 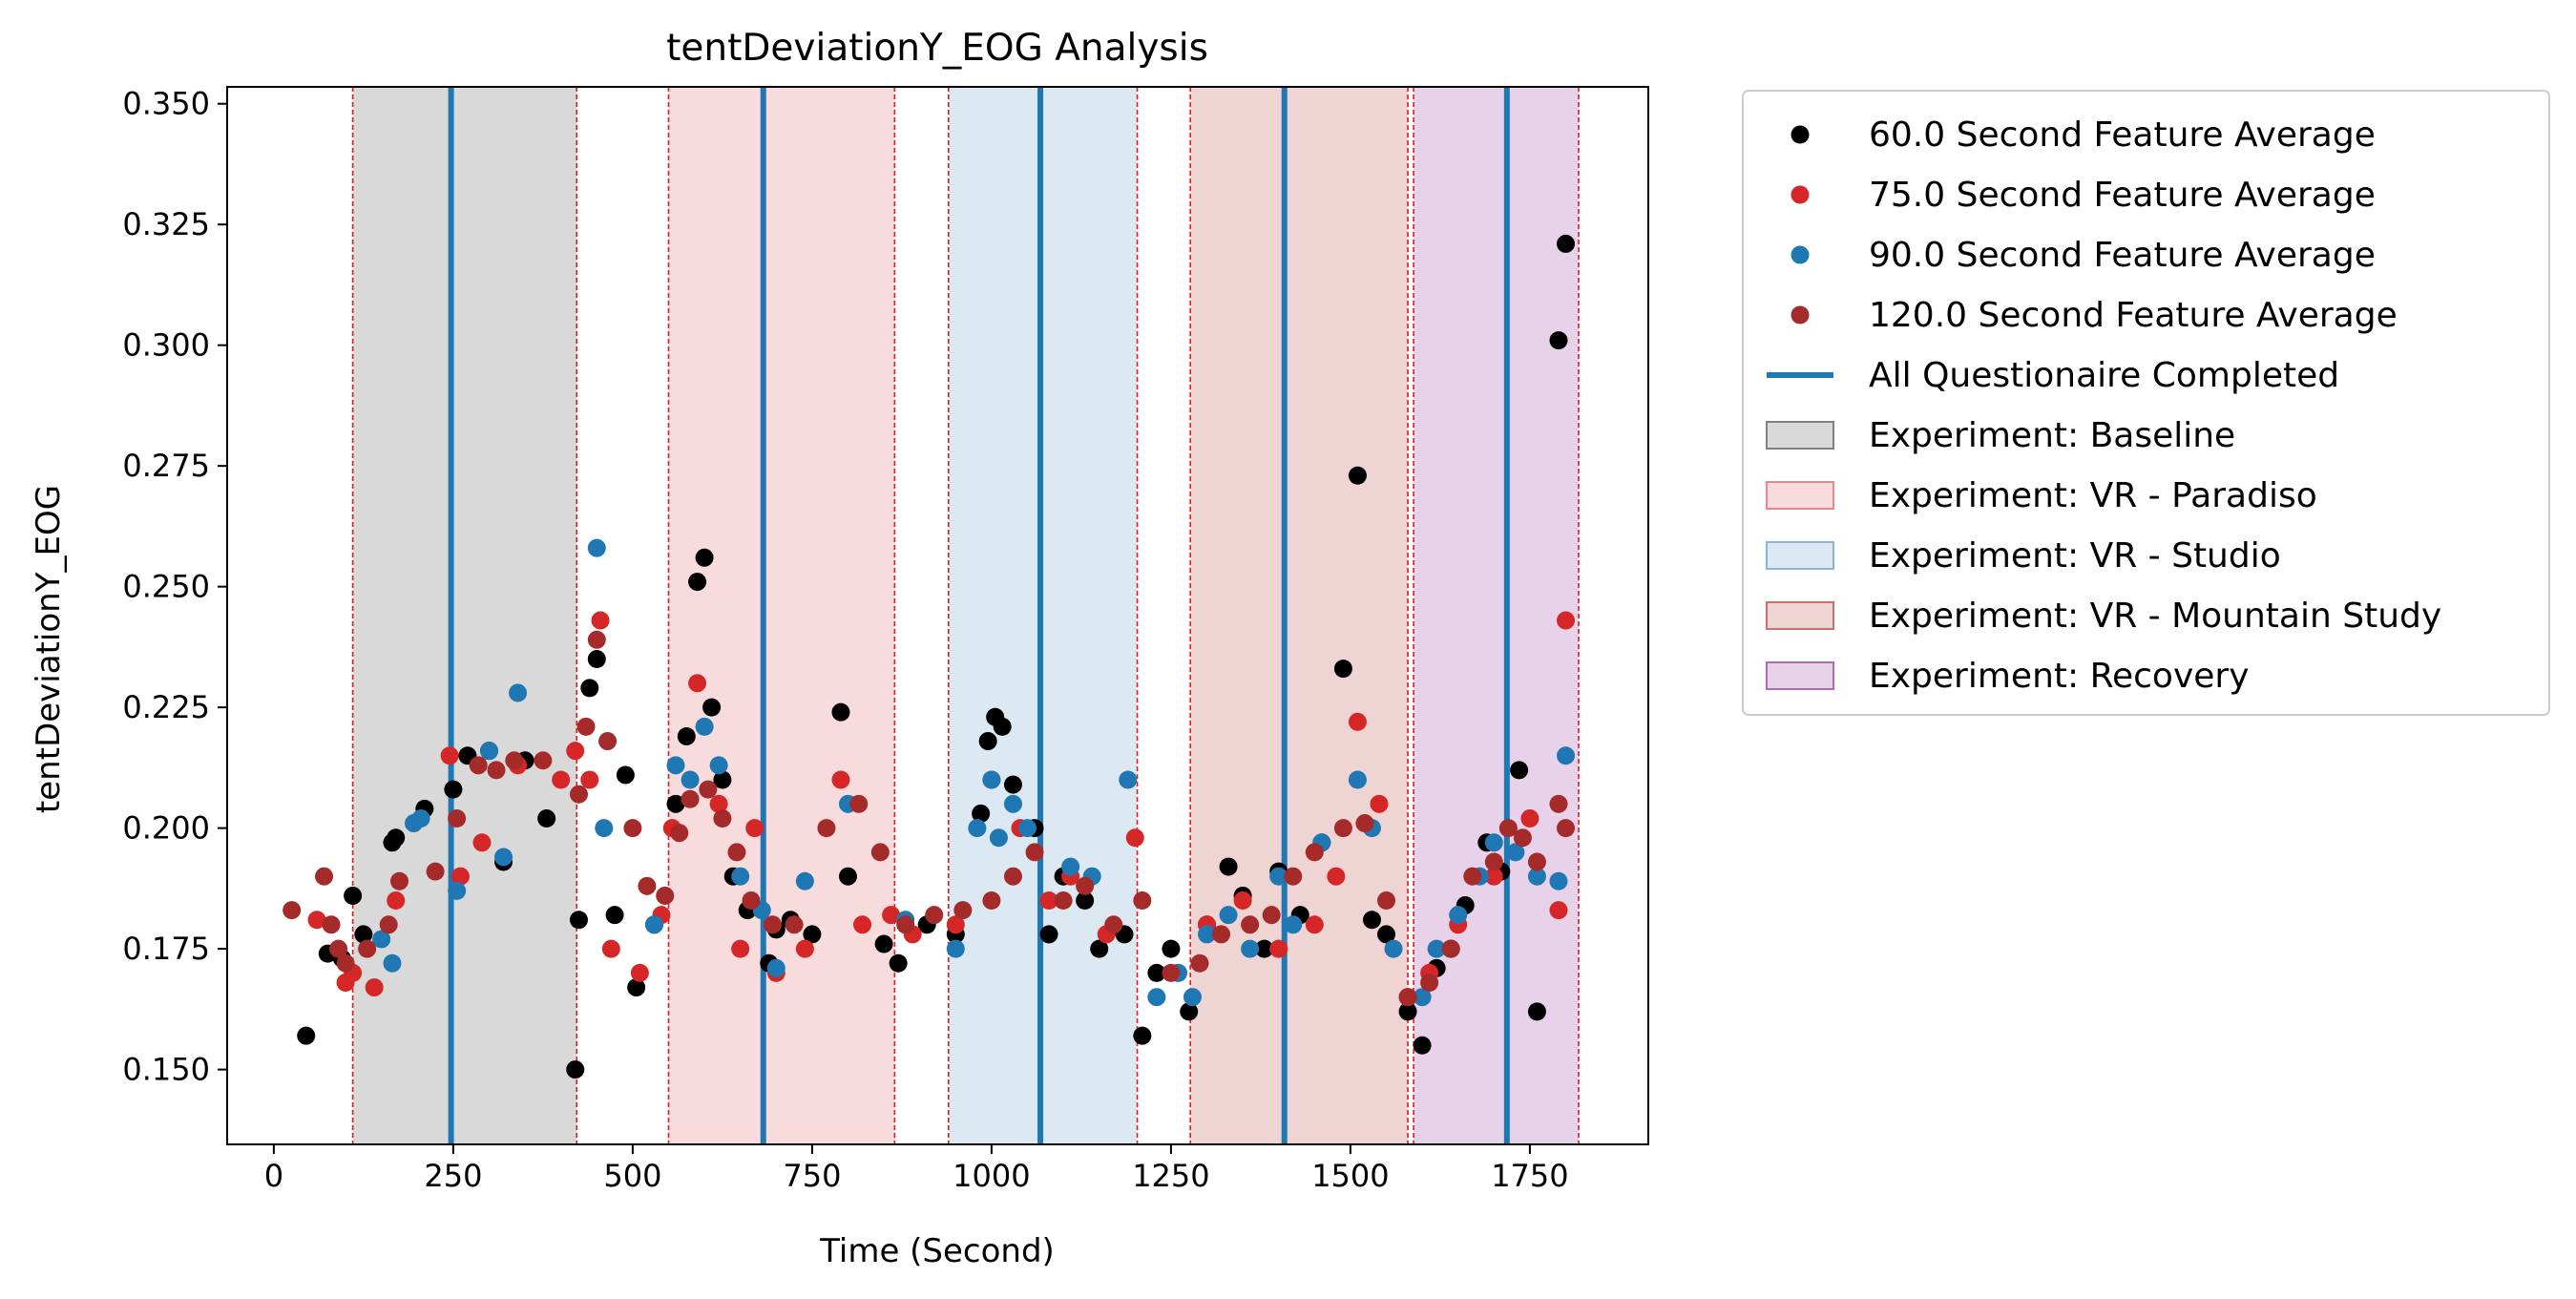 I want to click on y-tick-label: 0.175, so click(x=166, y=949).